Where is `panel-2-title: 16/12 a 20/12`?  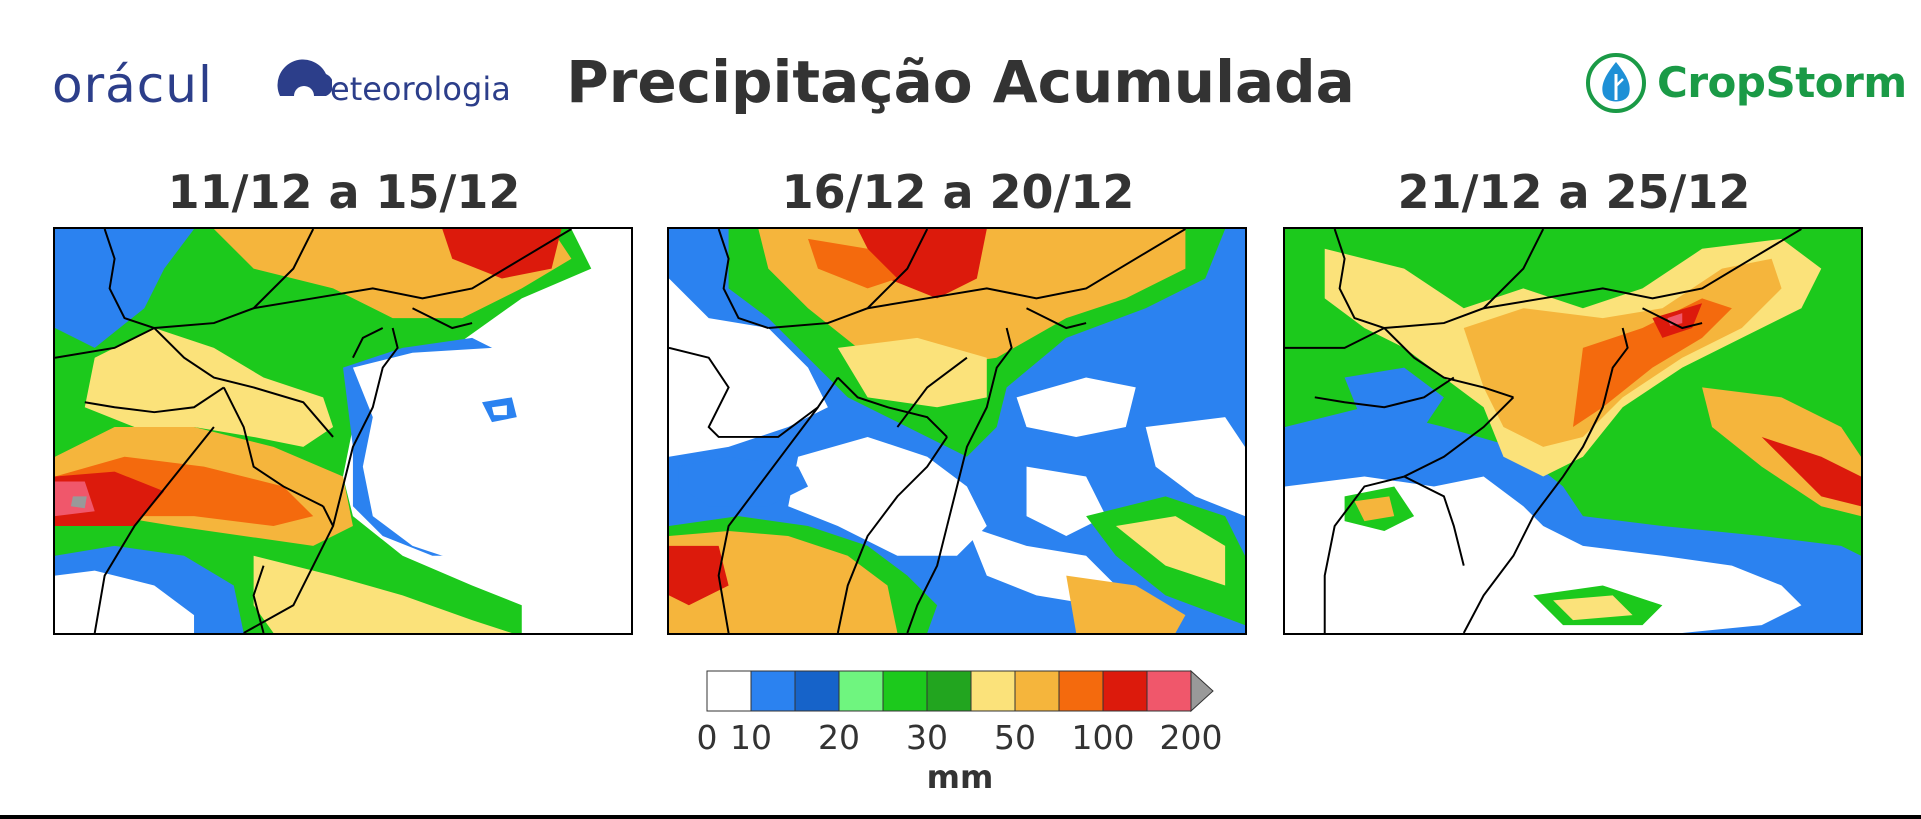
panel-2-title: 16/12 a 20/12 is located at coordinates (958, 192).